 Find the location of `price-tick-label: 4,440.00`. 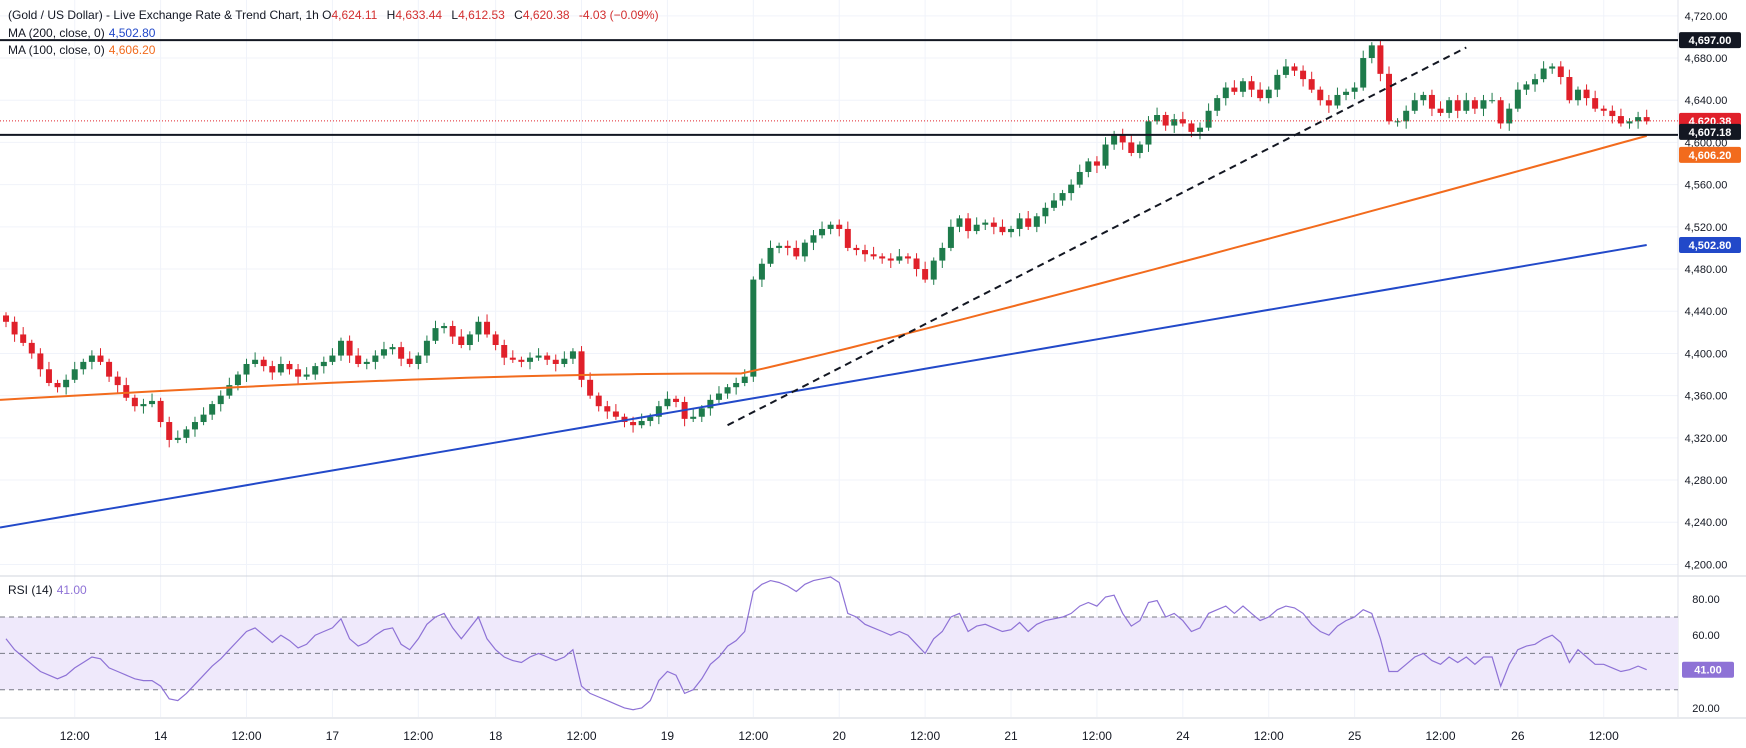

price-tick-label: 4,440.00 is located at coordinates (1706, 312).